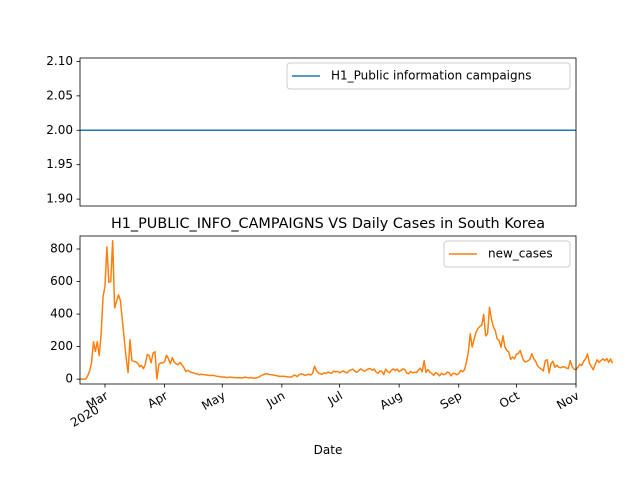 The height and width of the screenshot is (484, 640). Describe the element at coordinates (509, 399) in the screenshot. I see `x-tick-label: Oct` at that location.